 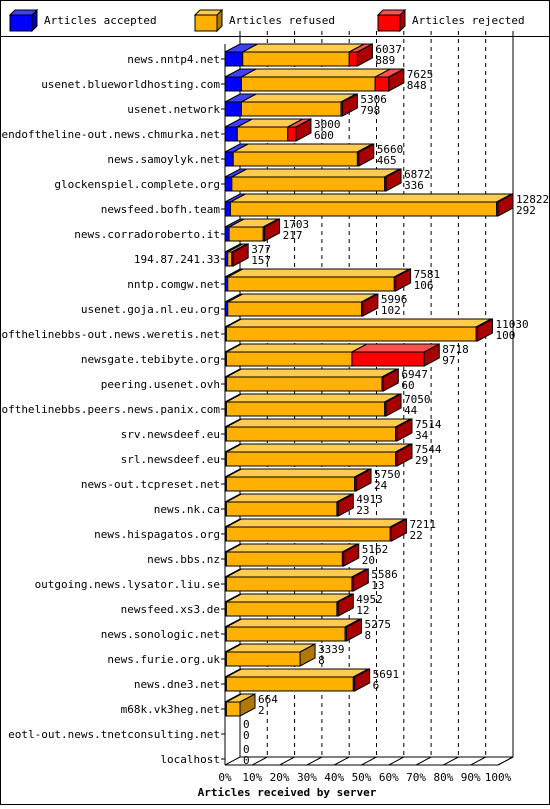 I want to click on bar-value-label-top: 5660, so click(x=390, y=149).